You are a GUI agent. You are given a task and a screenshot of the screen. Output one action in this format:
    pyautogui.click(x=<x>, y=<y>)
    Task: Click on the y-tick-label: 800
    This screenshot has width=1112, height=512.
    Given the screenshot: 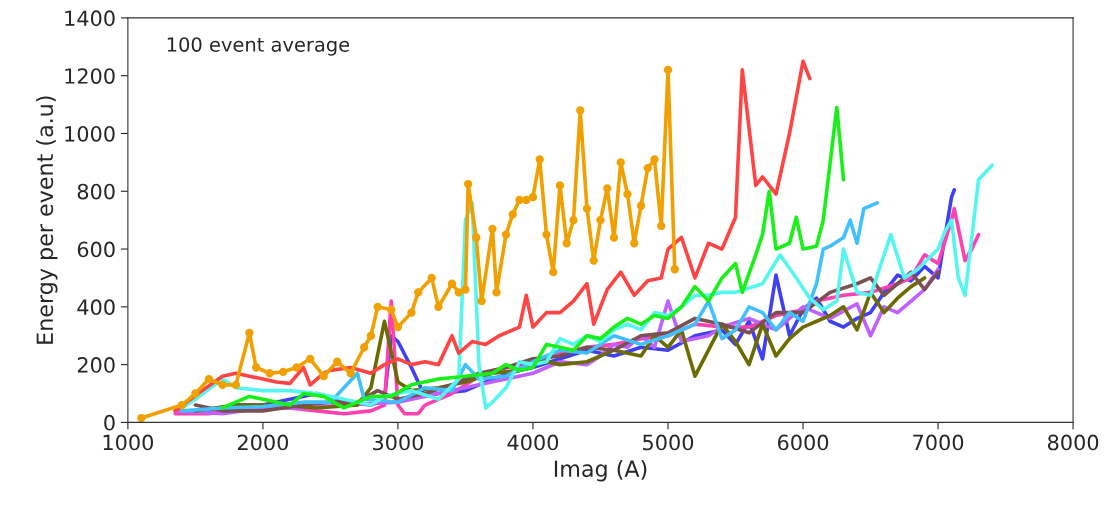 What is the action you would take?
    pyautogui.click(x=96, y=191)
    